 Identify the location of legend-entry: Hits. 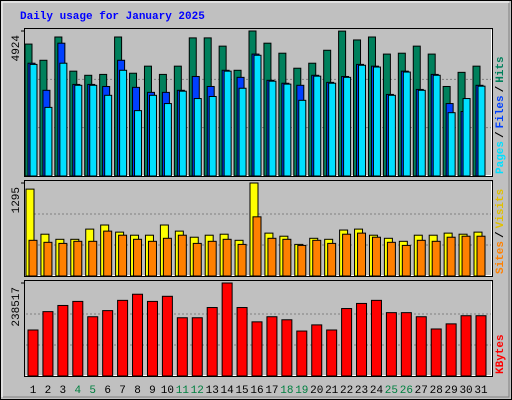
(501, 69).